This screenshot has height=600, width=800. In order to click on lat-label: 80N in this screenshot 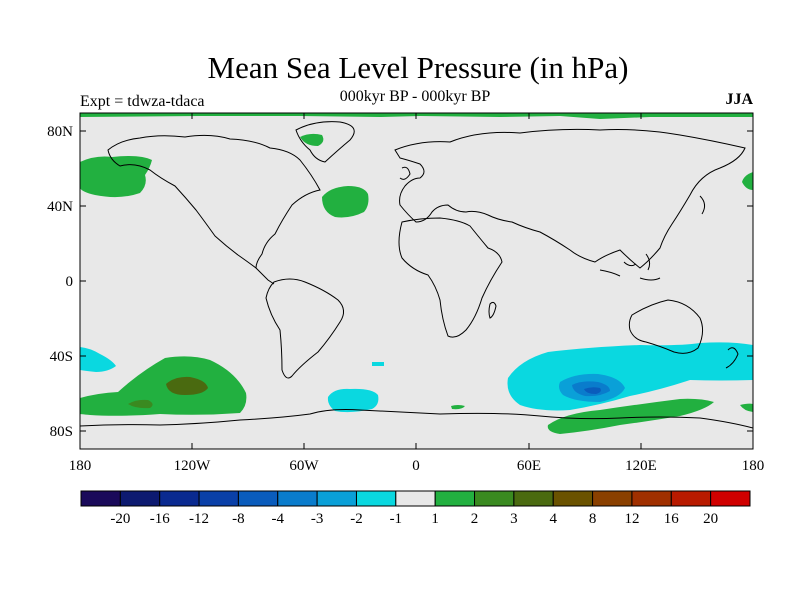, I will do `click(60, 132)`.